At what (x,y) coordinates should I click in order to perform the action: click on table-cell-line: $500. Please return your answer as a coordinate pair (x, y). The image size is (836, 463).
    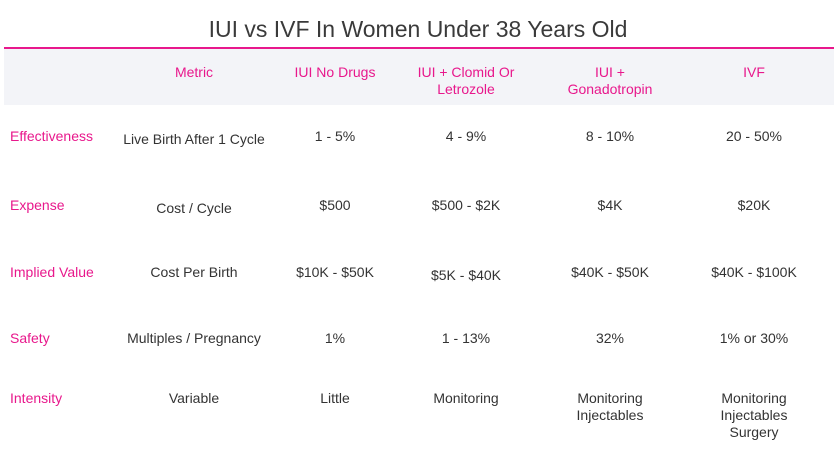
    Looking at the image, I should click on (335, 205).